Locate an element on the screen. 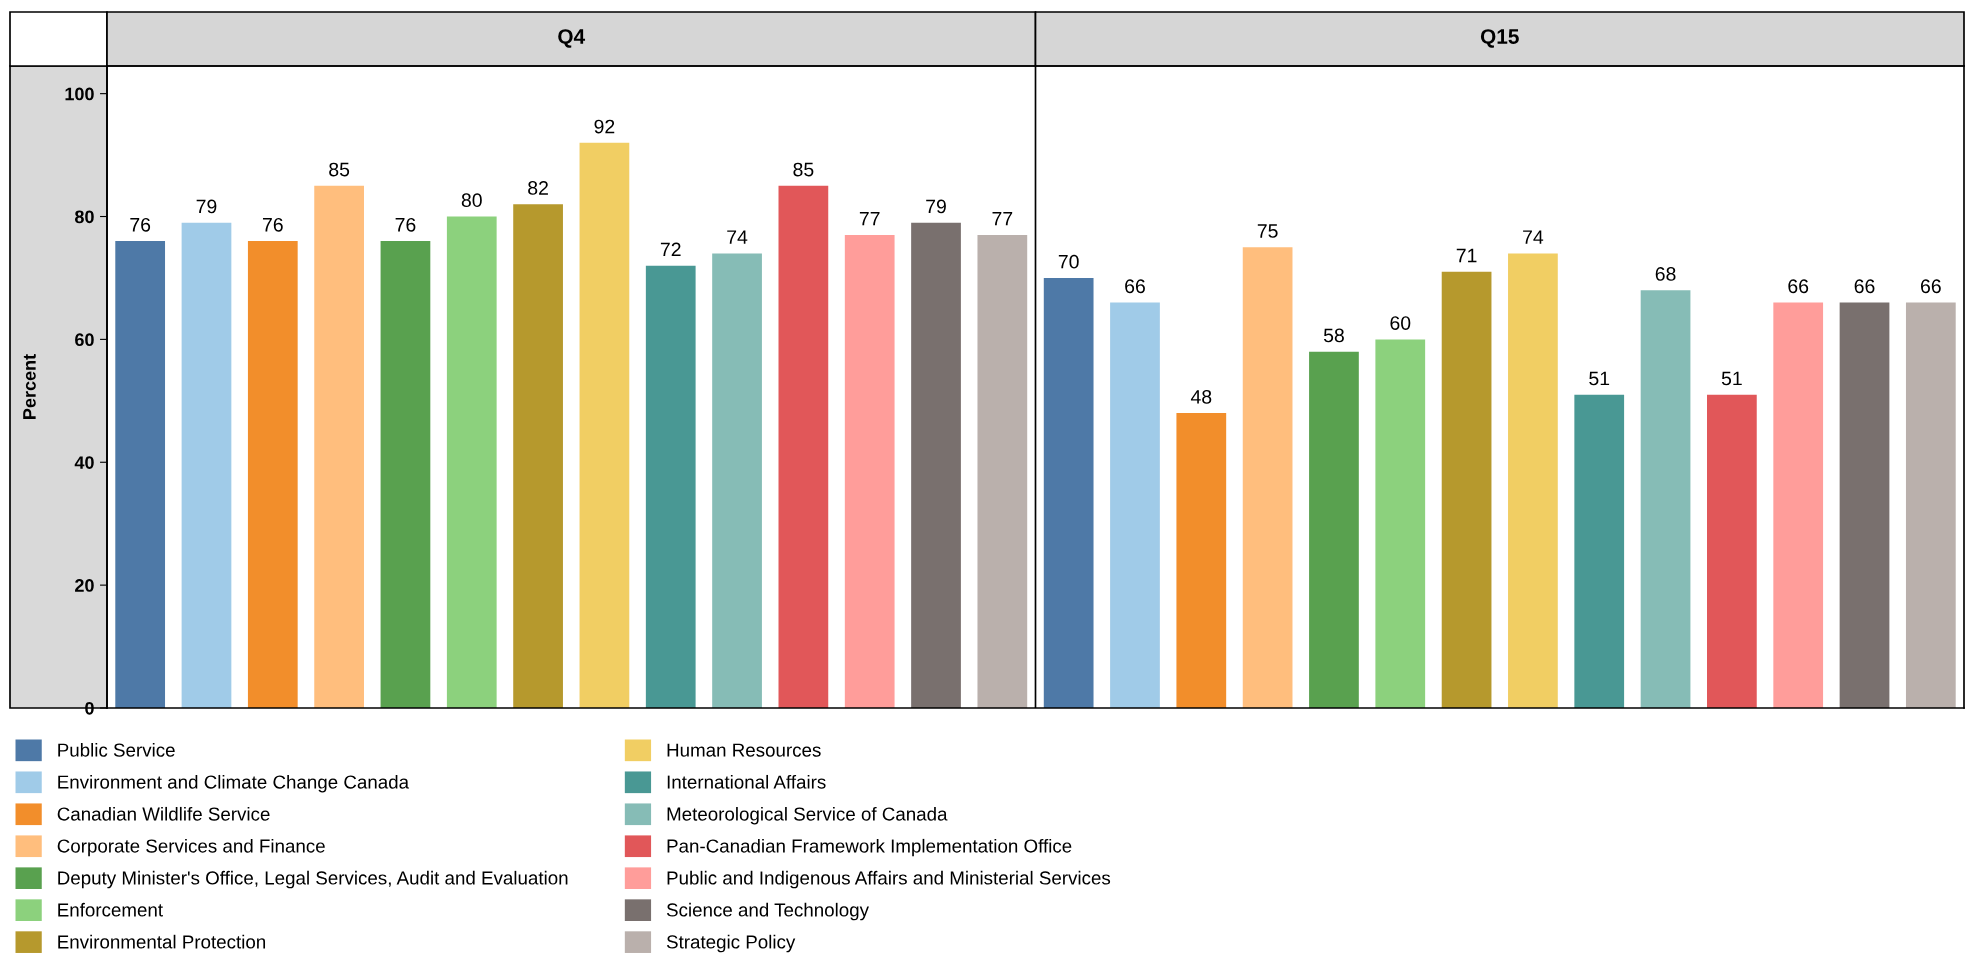 The height and width of the screenshot is (975, 1966). legend-label: Pan-Canadian Framework Implementation Office is located at coordinates (869, 847).